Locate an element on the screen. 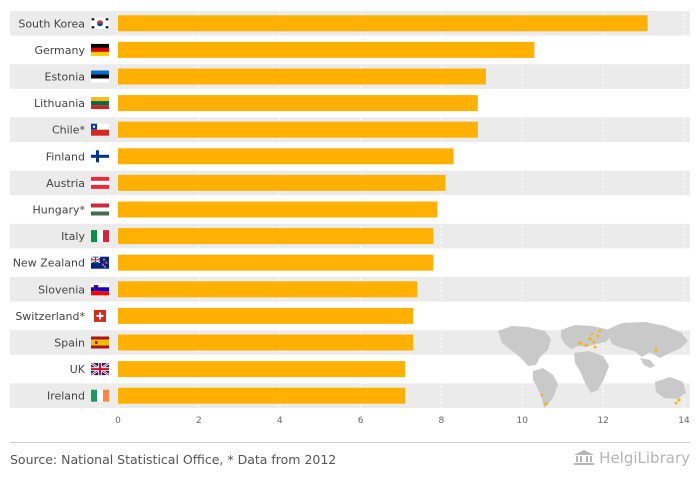  flag-kr-icon is located at coordinates (100, 23).